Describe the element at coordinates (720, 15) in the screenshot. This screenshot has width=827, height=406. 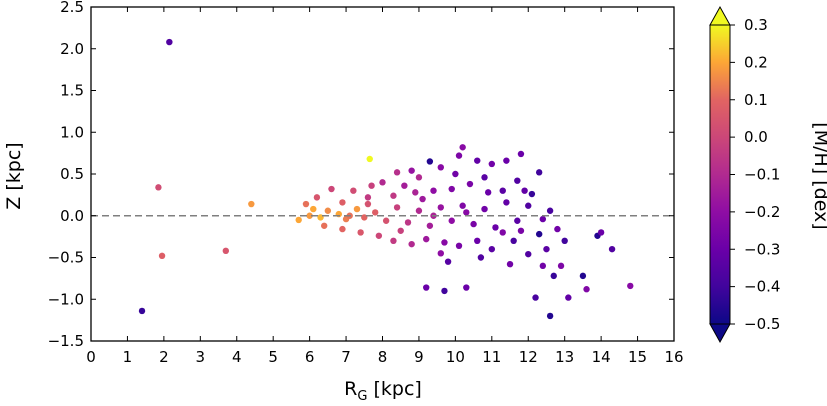
I see `colorbar-extend-max` at that location.